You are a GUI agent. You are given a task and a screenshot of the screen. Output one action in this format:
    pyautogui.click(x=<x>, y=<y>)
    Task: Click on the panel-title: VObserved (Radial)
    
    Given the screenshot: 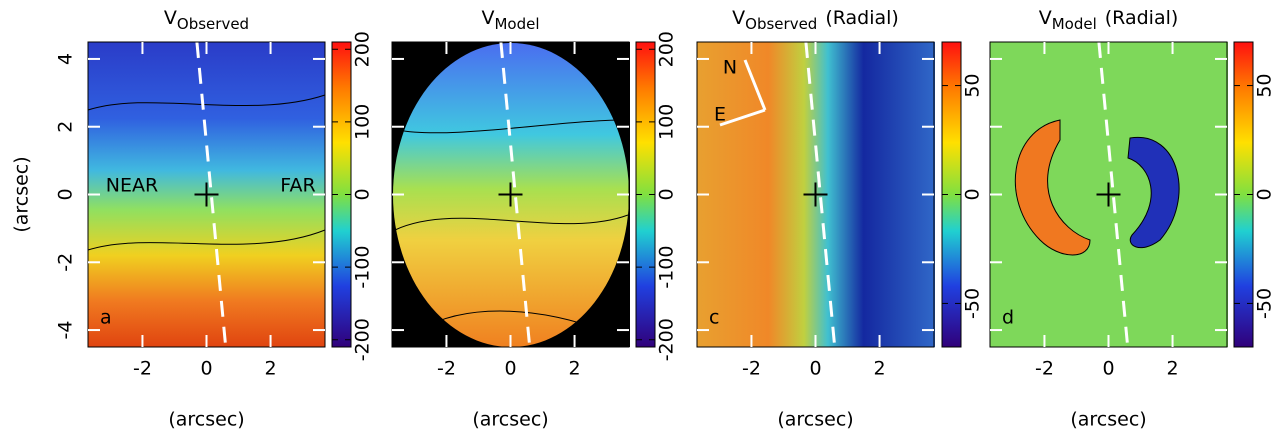 What is the action you would take?
    pyautogui.click(x=815, y=20)
    